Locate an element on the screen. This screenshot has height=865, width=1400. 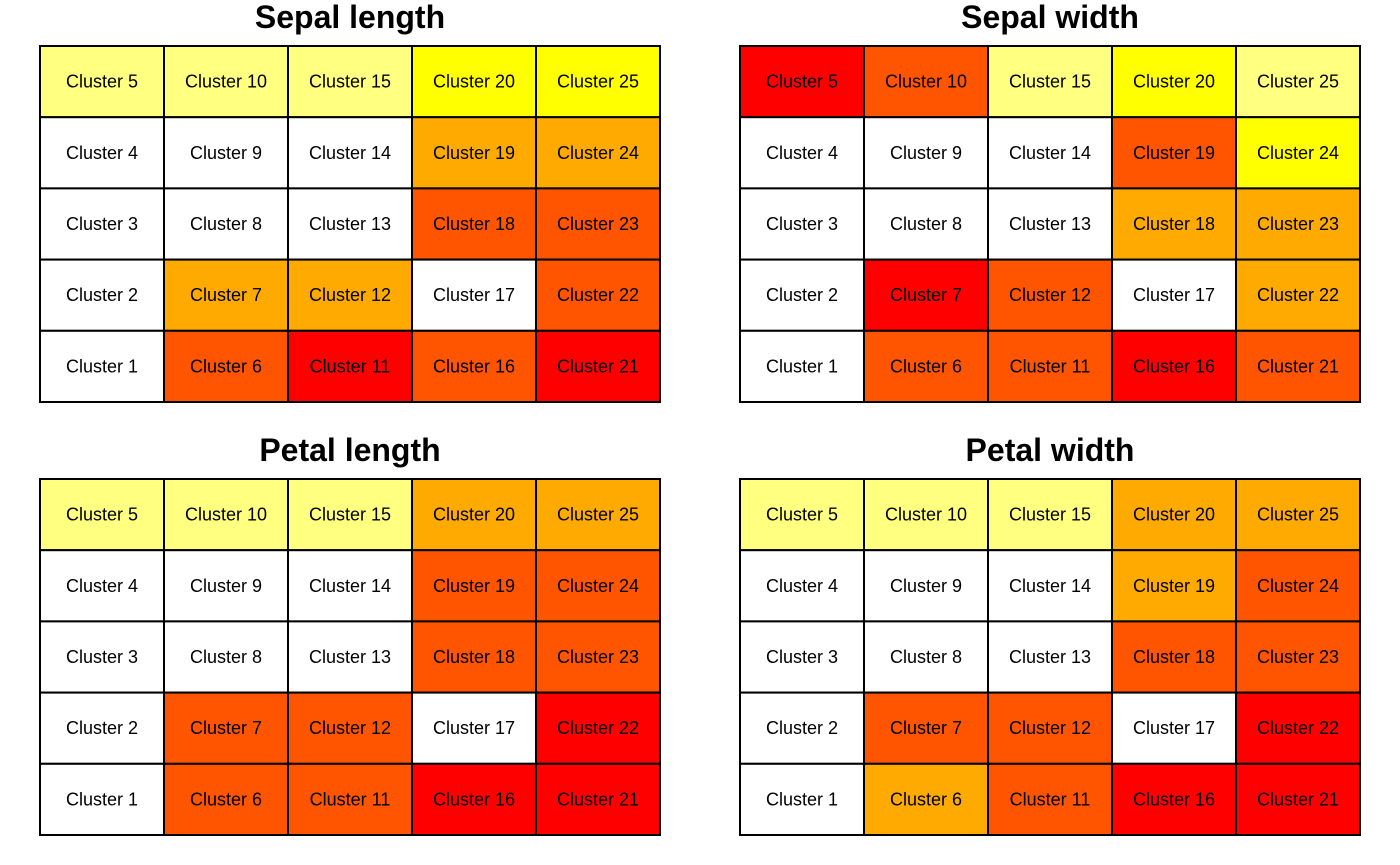
sepal-length-cell-label: Cluster 19 is located at coordinates (474, 153).